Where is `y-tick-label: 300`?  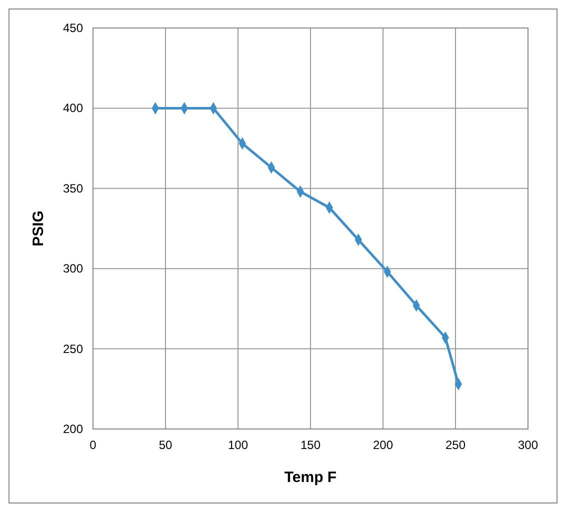
y-tick-label: 300 is located at coordinates (73, 269).